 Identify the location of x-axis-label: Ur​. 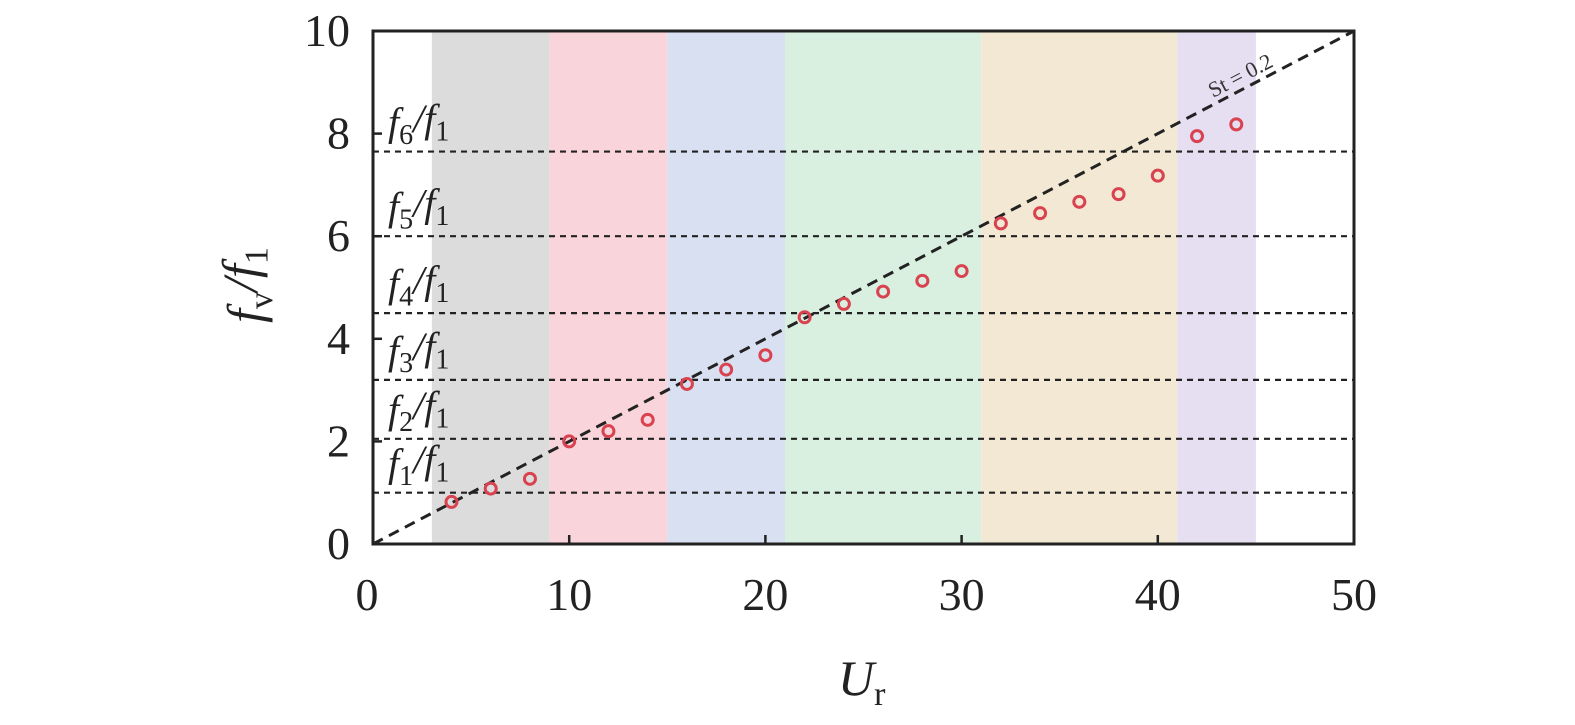
(862, 681).